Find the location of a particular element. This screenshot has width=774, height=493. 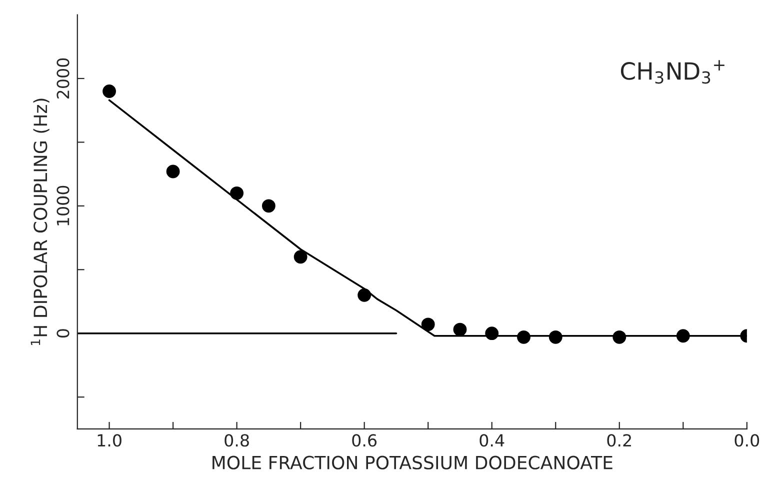

x-tick-label: 1.0 is located at coordinates (110, 440).